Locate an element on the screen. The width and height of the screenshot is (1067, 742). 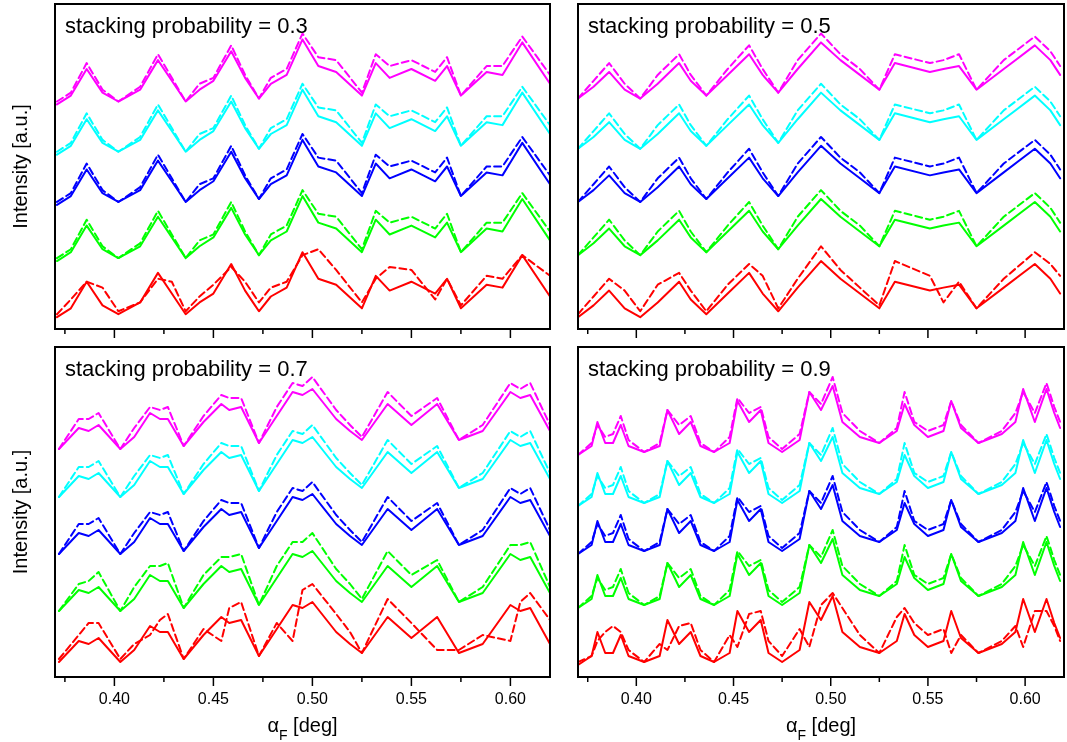
chart-title: stacking probability = 0.9 is located at coordinates (709, 368).